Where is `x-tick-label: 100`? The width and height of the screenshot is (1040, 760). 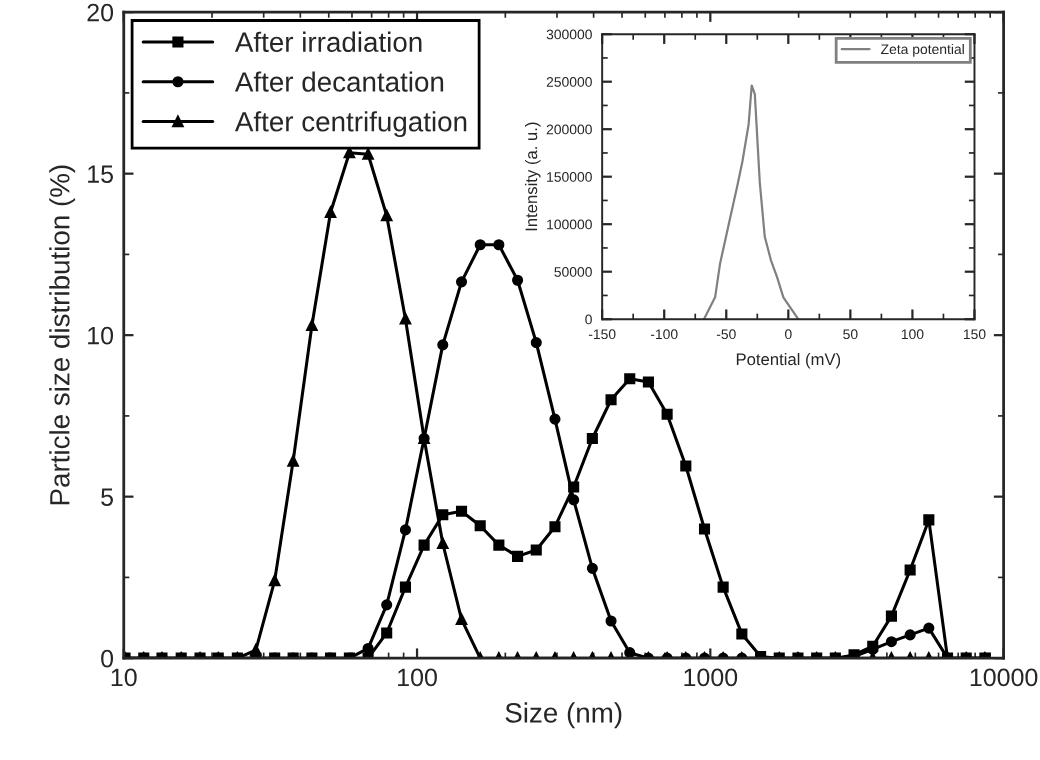 x-tick-label: 100 is located at coordinates (417, 677).